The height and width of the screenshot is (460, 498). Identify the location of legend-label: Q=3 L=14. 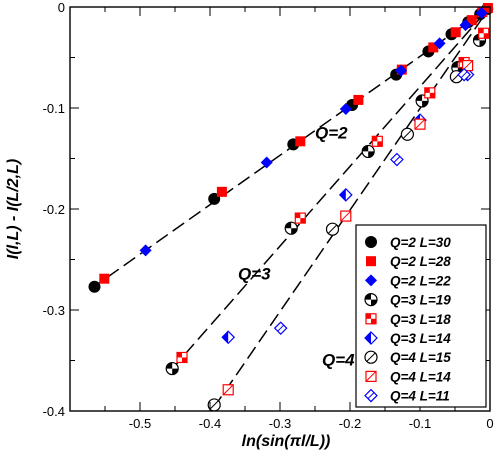
(420, 338).